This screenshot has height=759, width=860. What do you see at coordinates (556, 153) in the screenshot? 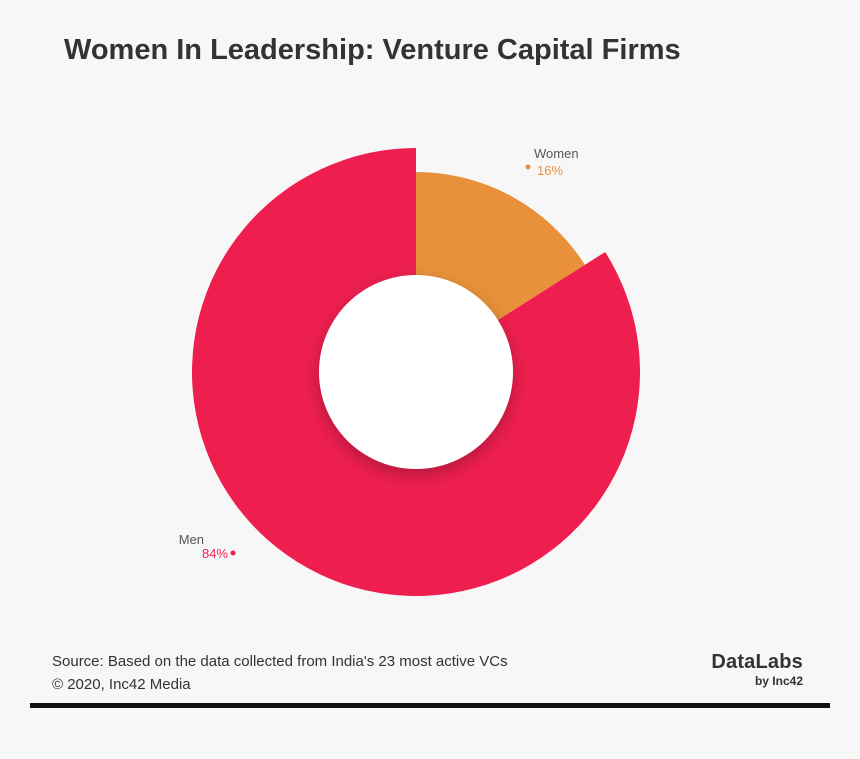
I see `label-women-name: Women` at bounding box center [556, 153].